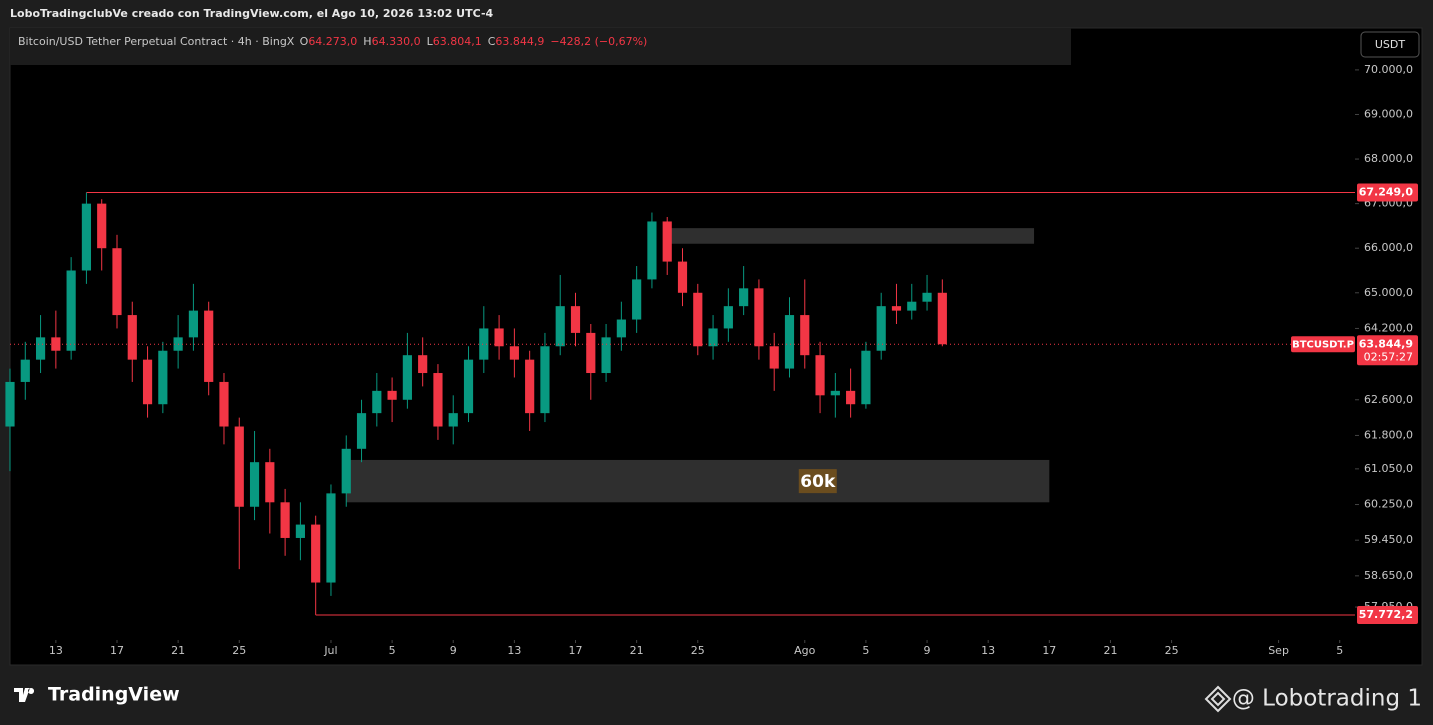 This screenshot has height=725, width=1433. I want to click on x-tick-label: Ago, so click(805, 650).